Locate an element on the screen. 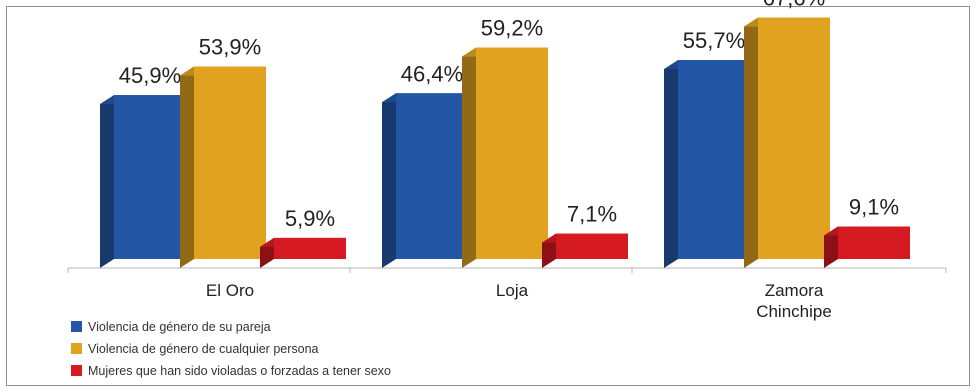 Image resolution: width=978 pixels, height=392 pixels. data-label: 46,4% is located at coordinates (432, 73).